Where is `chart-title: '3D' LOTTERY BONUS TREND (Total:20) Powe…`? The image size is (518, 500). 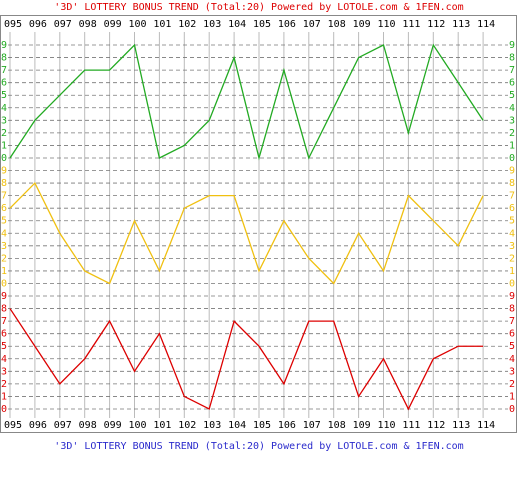 chart-title: '3D' LOTTERY BONUS TREND (Total:20) Powe… is located at coordinates (258, 7).